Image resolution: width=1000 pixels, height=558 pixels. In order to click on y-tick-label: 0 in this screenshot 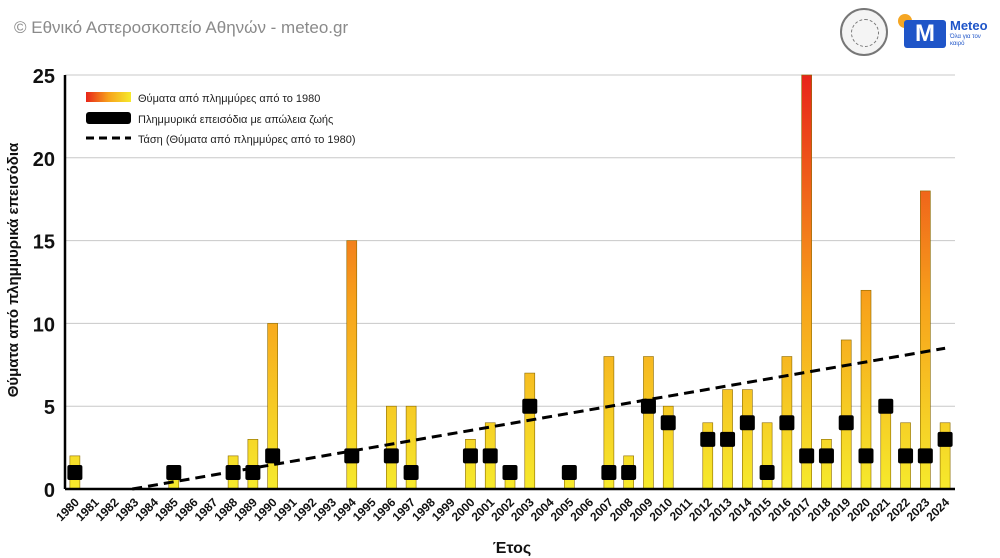, I will do `click(49, 491)`.